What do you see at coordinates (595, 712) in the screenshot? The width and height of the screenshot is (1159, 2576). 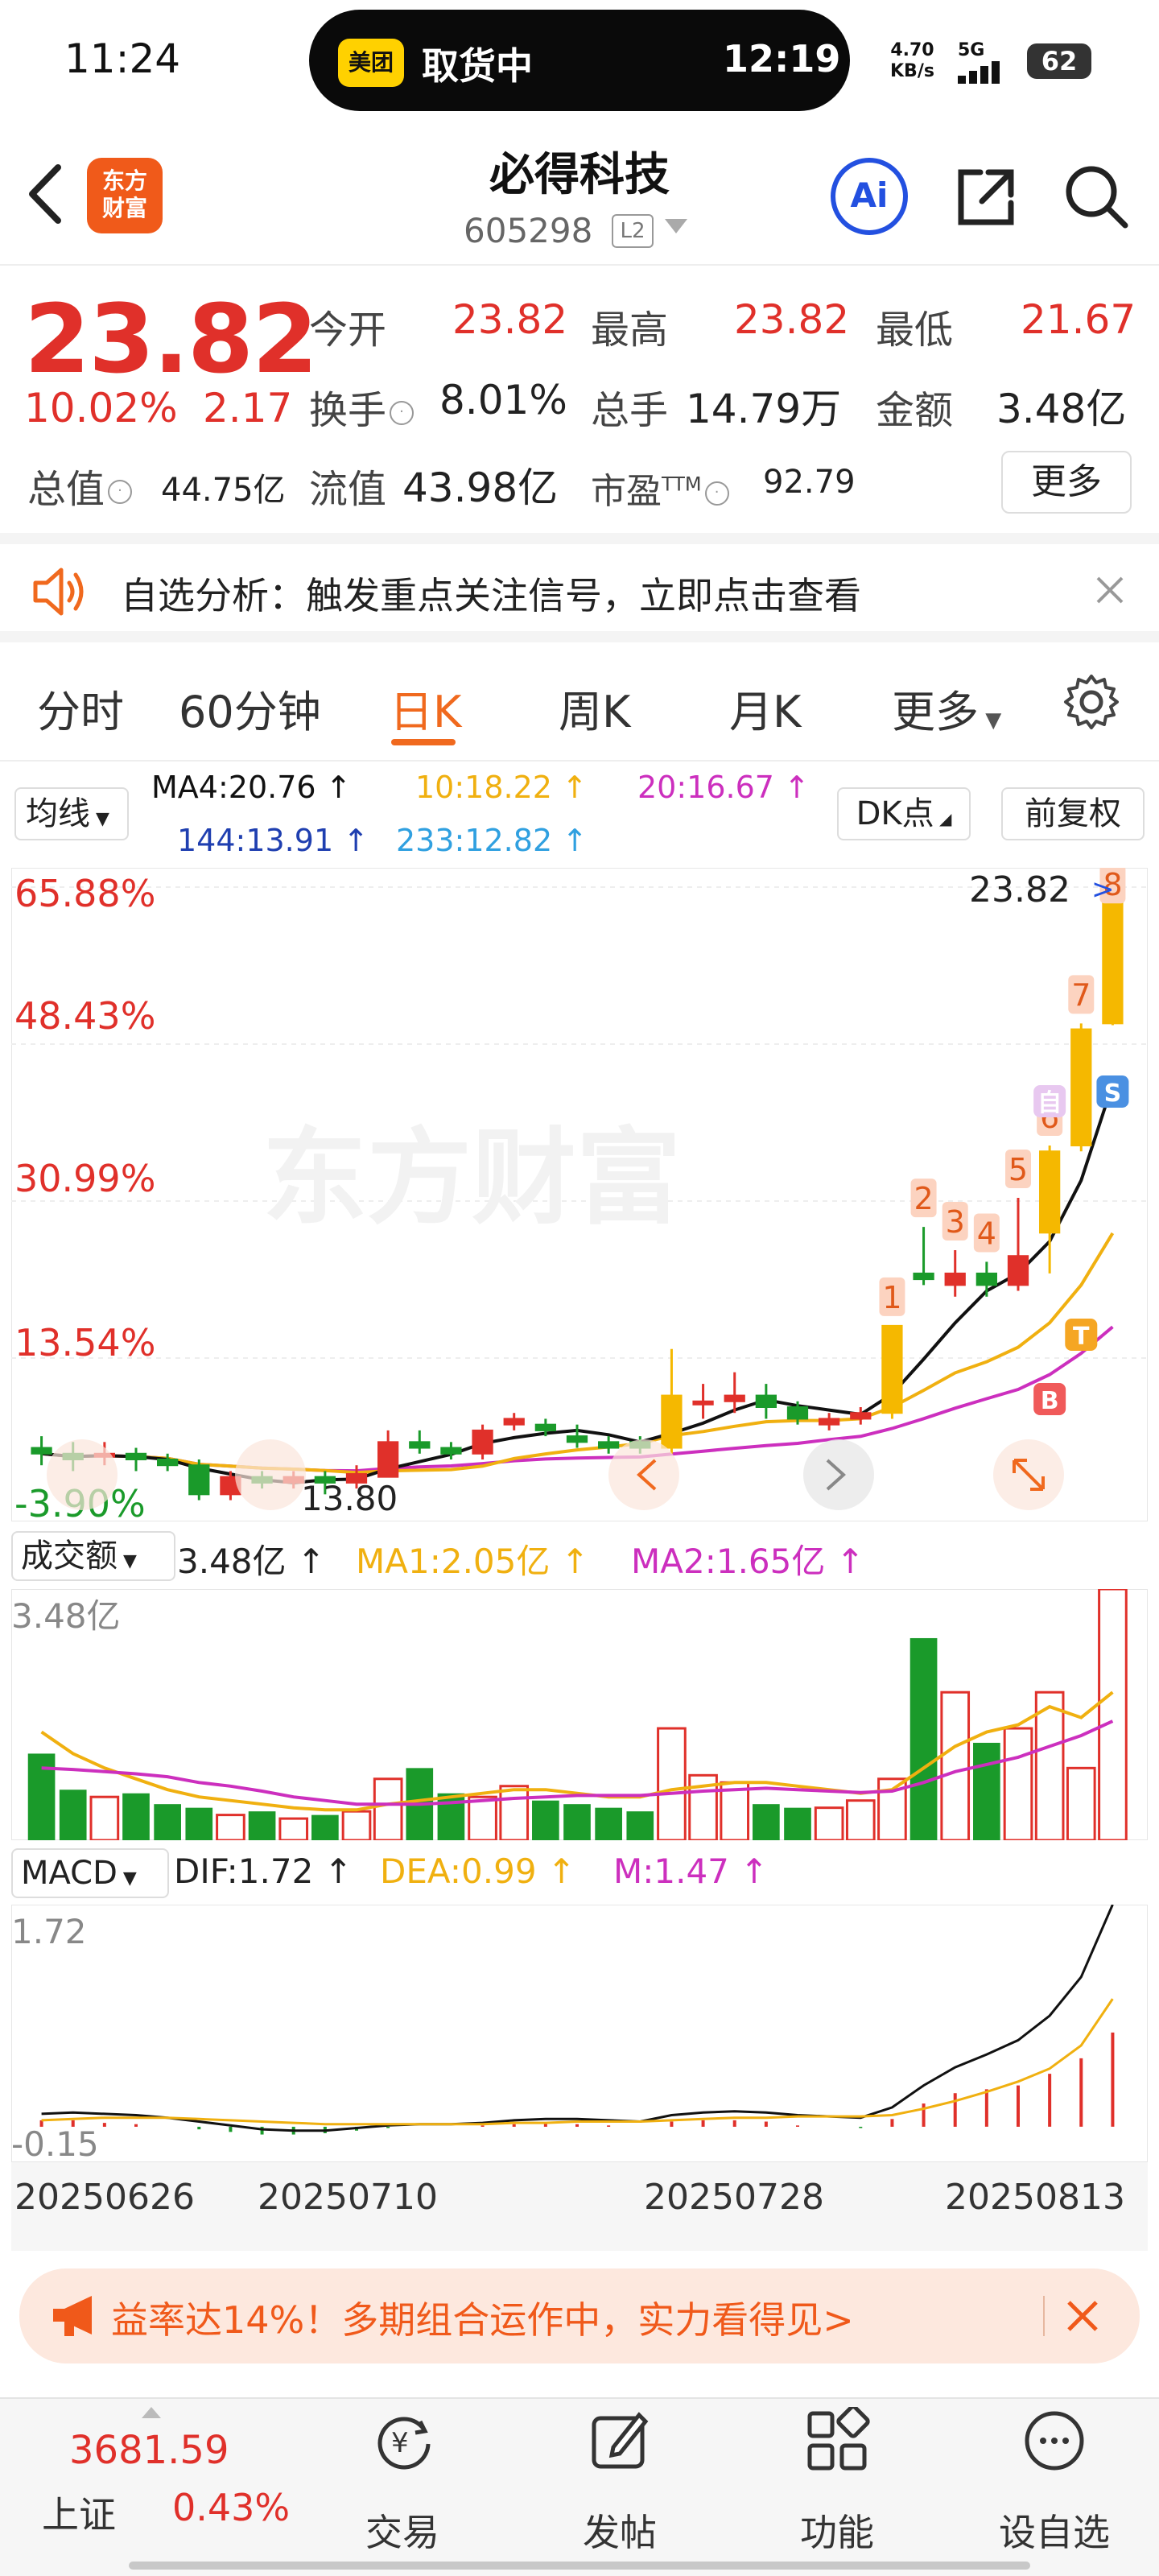 I see `tab-week-k: 周K` at bounding box center [595, 712].